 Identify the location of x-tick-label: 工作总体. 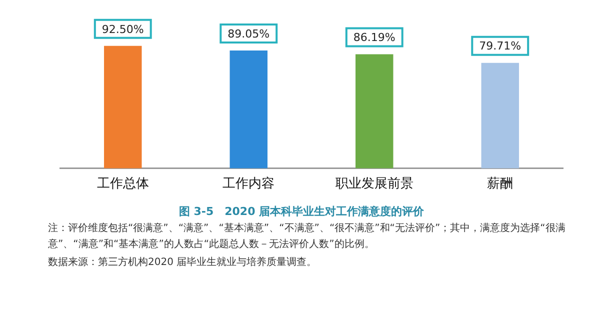
(122, 184).